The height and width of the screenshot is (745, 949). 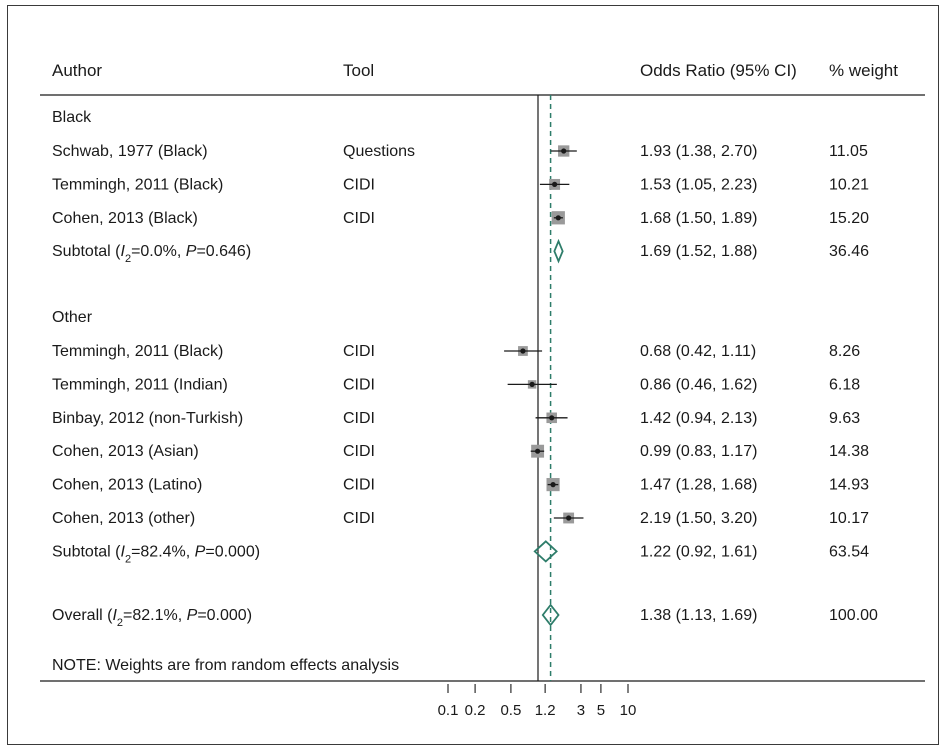 What do you see at coordinates (358, 70) in the screenshot?
I see `header-tool: Tool` at bounding box center [358, 70].